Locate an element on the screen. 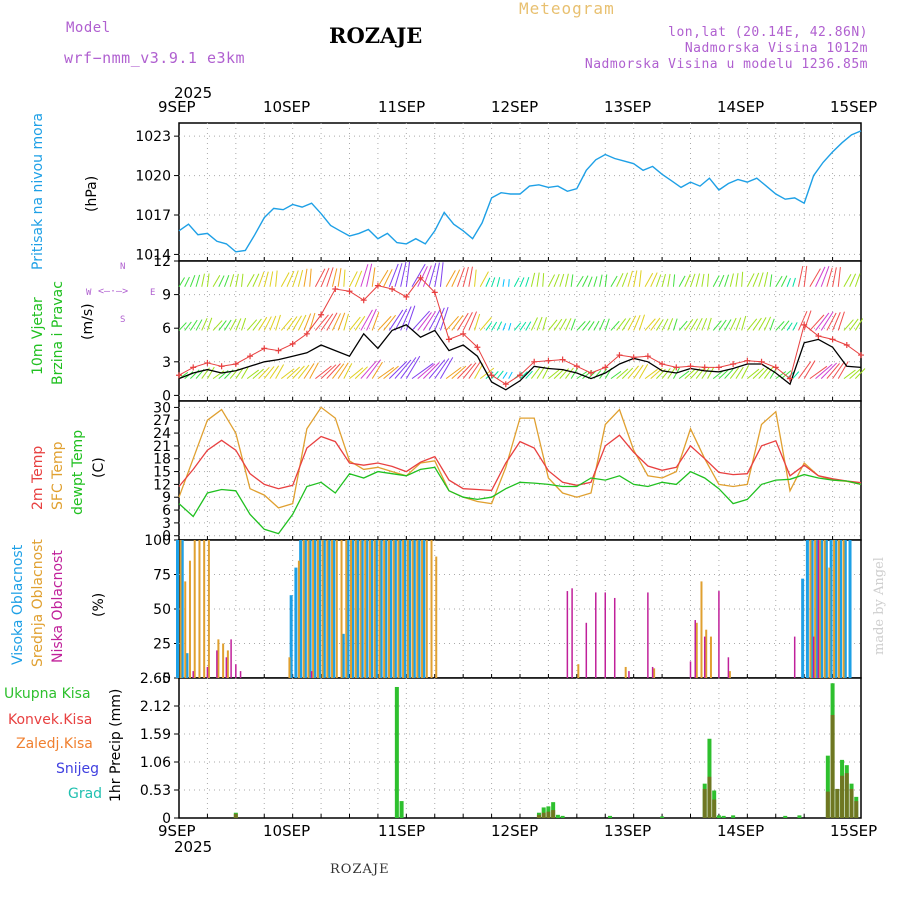 The height and width of the screenshot is (900, 900). legend-convective-rain: Konvek.Kisa is located at coordinates (50, 720).